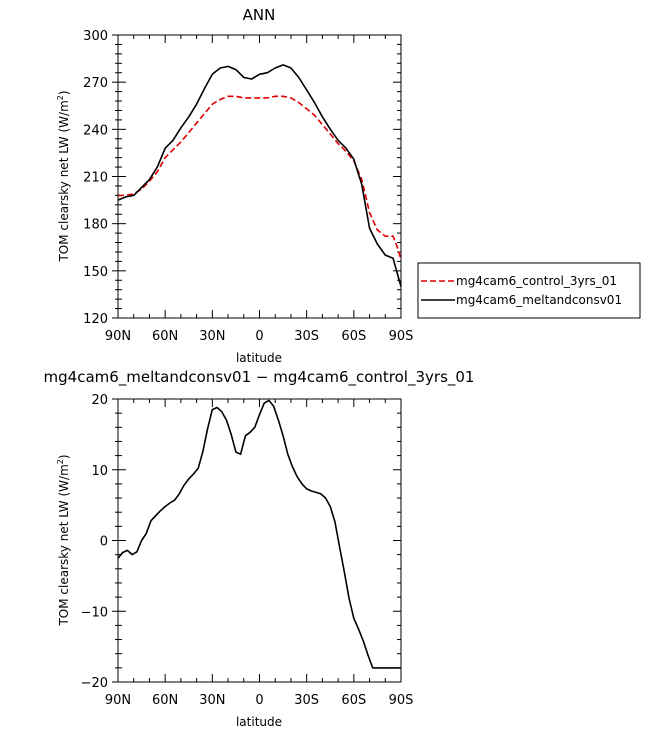 Image resolution: width=649 pixels, height=733 pixels. Describe the element at coordinates (259, 15) in the screenshot. I see `top-chart-title: ANN` at that location.